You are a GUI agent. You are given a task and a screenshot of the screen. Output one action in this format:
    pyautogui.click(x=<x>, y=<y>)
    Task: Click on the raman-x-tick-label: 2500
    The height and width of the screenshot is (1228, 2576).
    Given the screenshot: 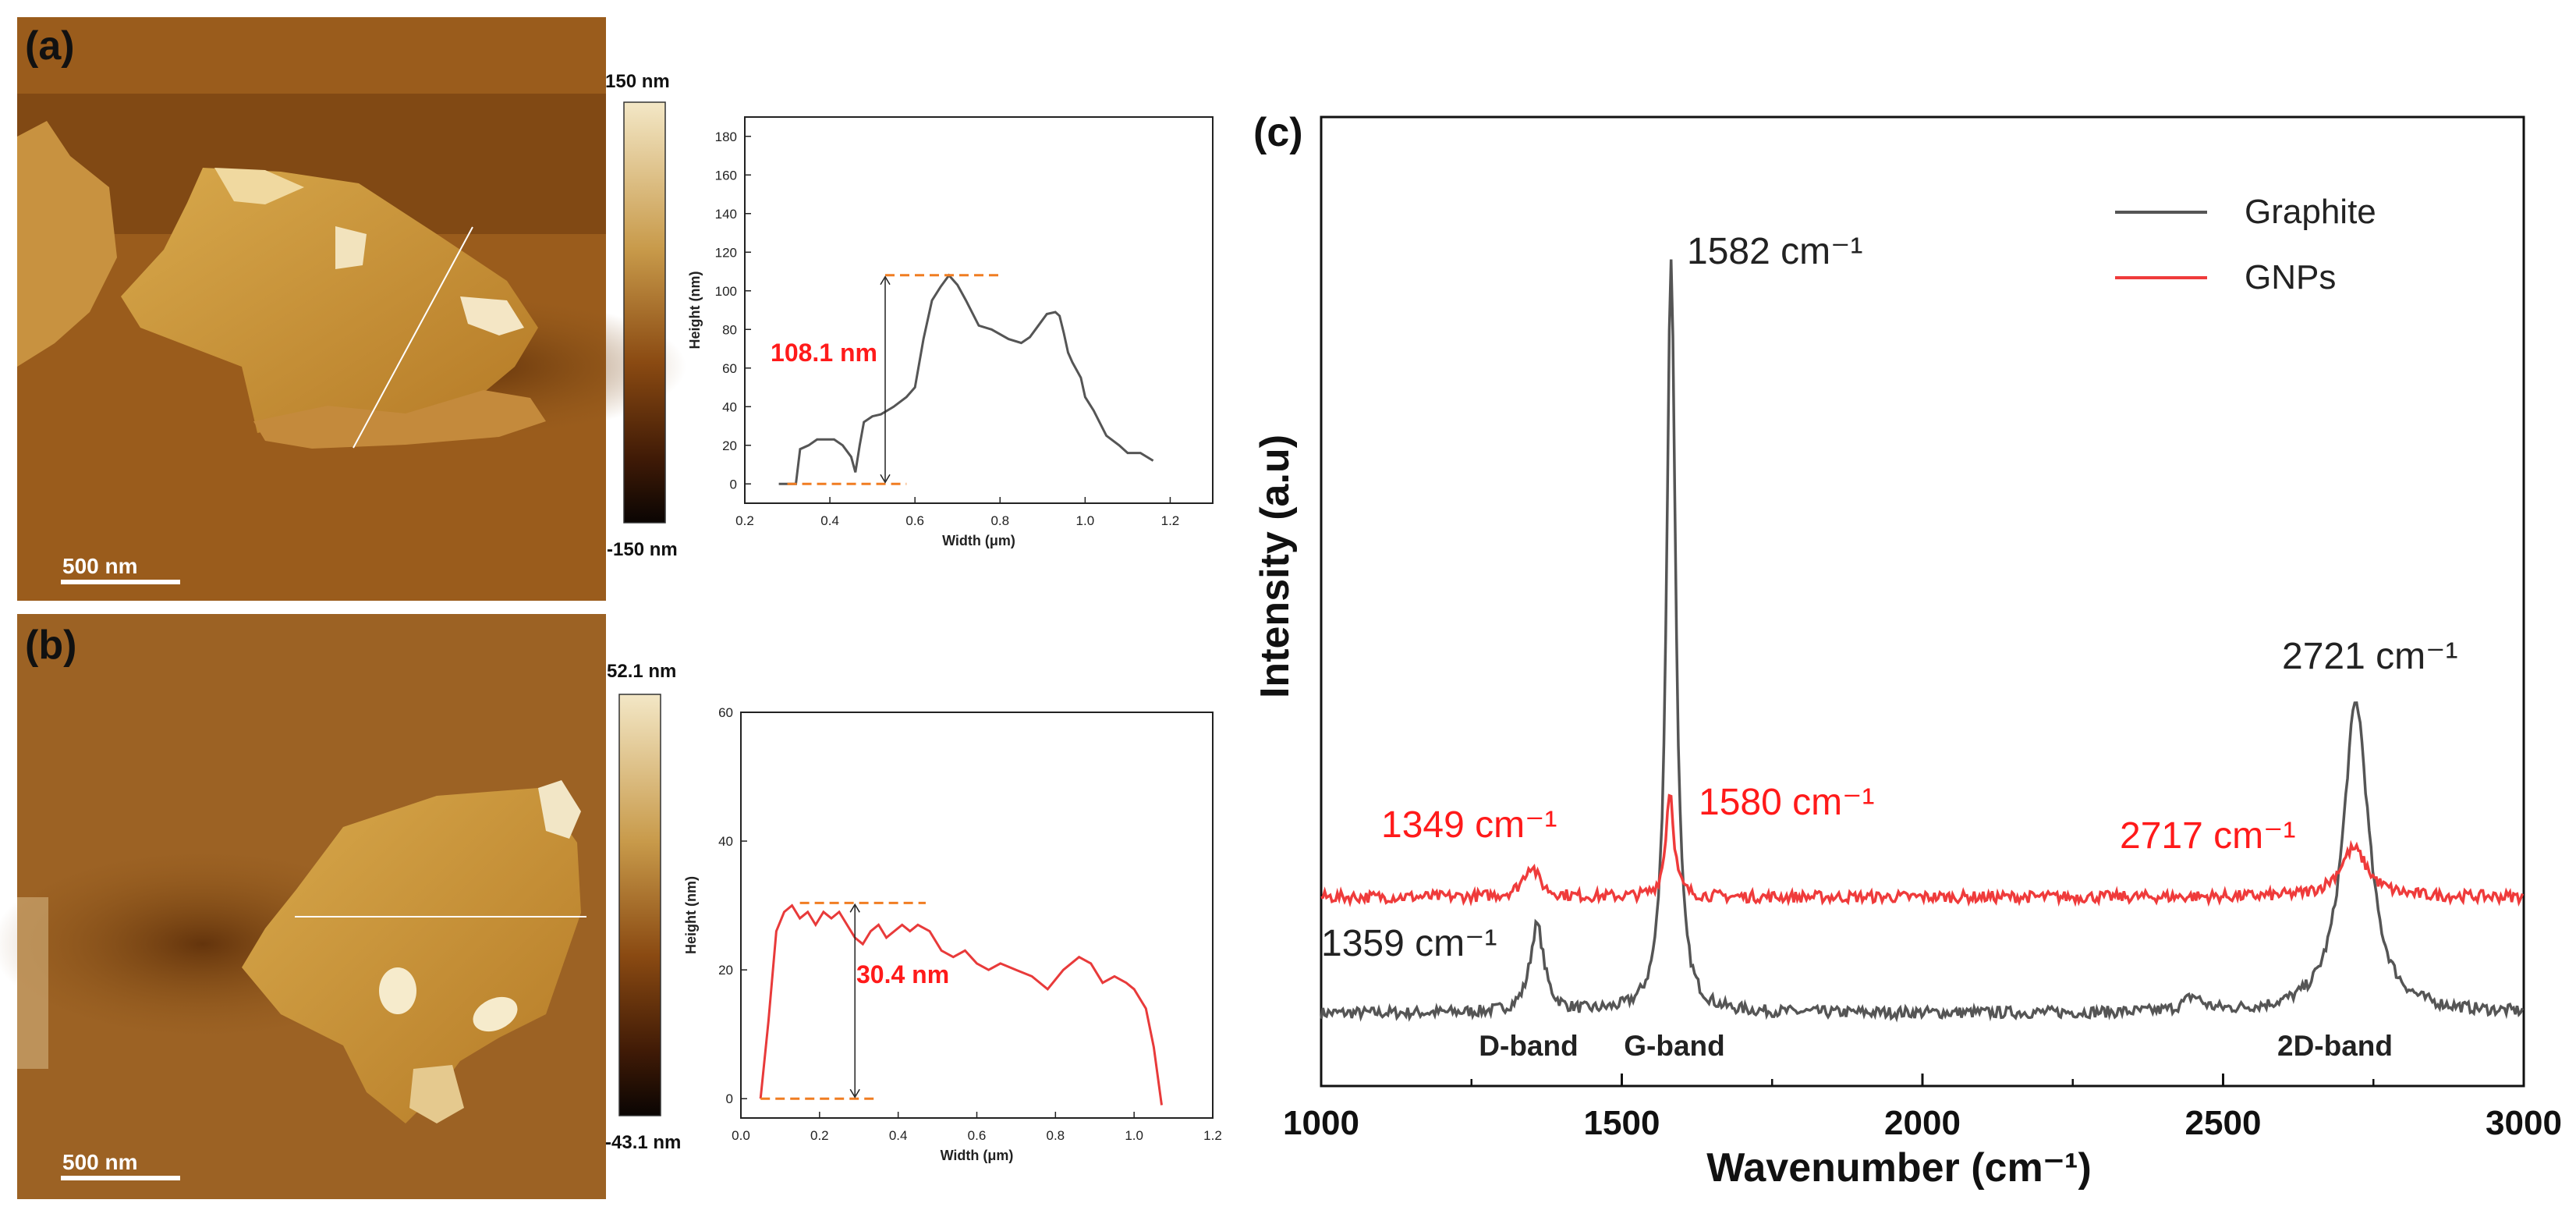 What is the action you would take?
    pyautogui.click(x=2223, y=1123)
    